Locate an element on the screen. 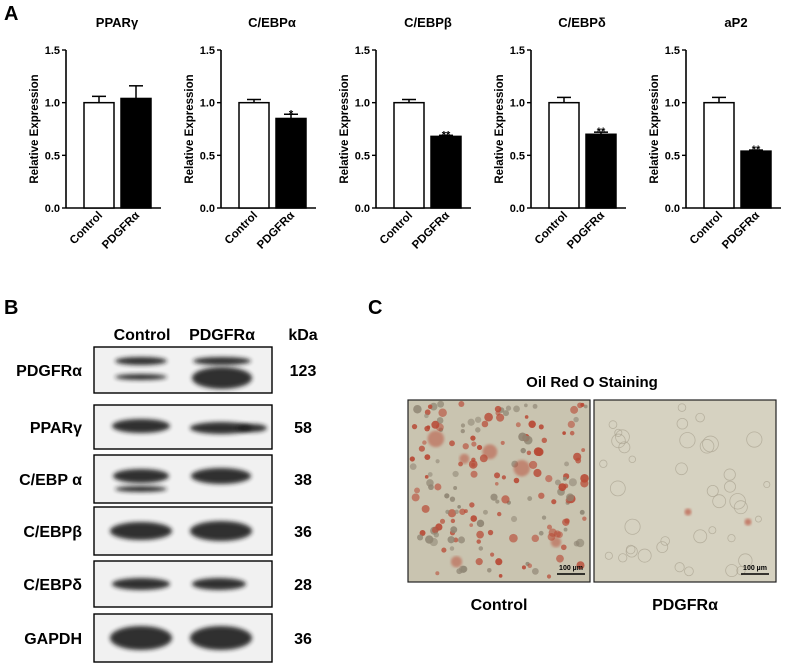  blot-protein-label: GAPDH is located at coordinates (53, 639).